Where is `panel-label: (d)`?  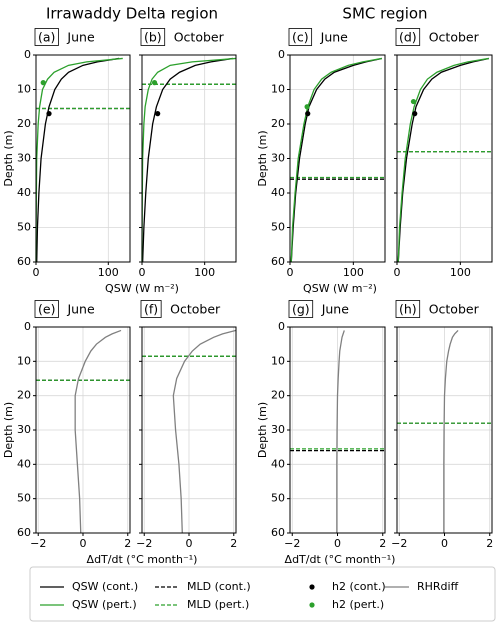
panel-label: (d) is located at coordinates (408, 37).